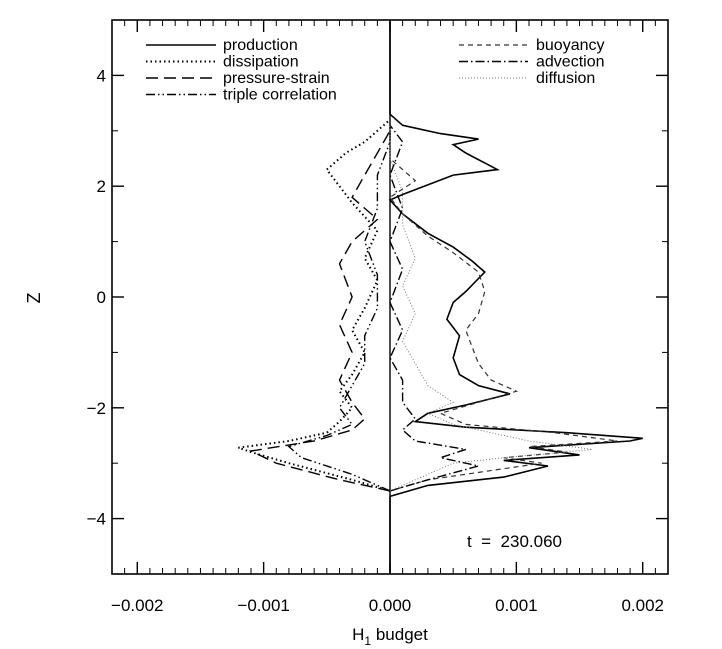 The image size is (722, 649). Describe the element at coordinates (96, 519) in the screenshot. I see `y-tick-label: −4` at that location.